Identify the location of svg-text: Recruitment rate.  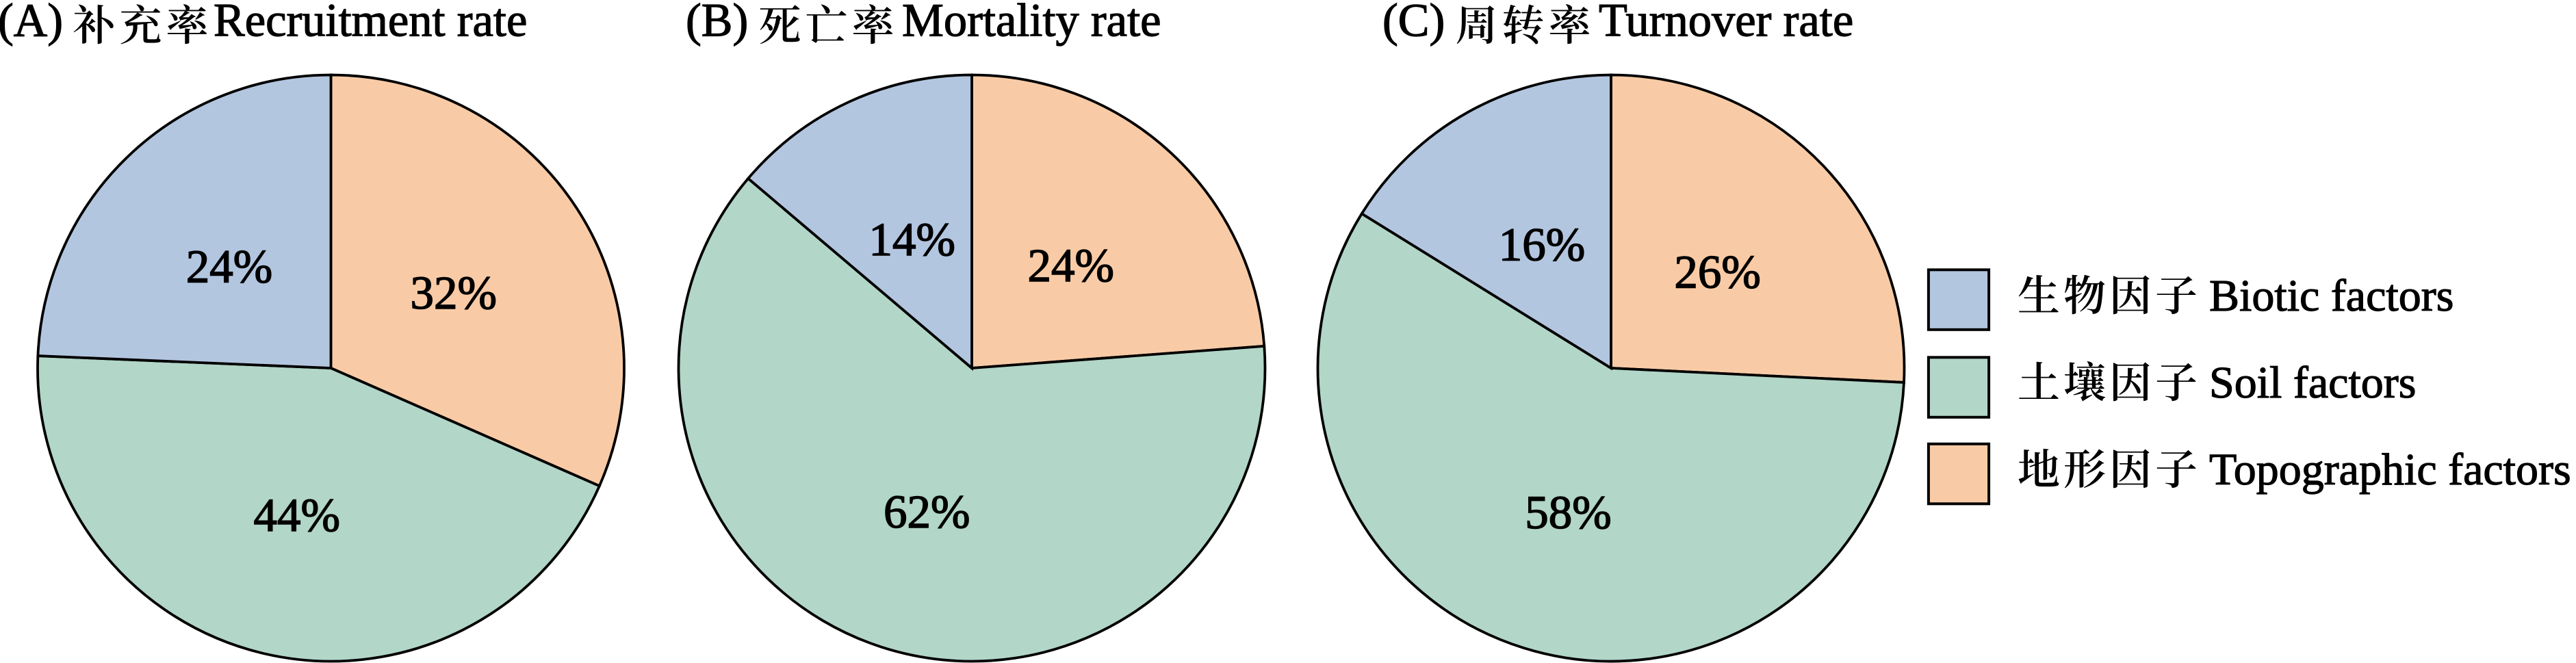
(370, 23).